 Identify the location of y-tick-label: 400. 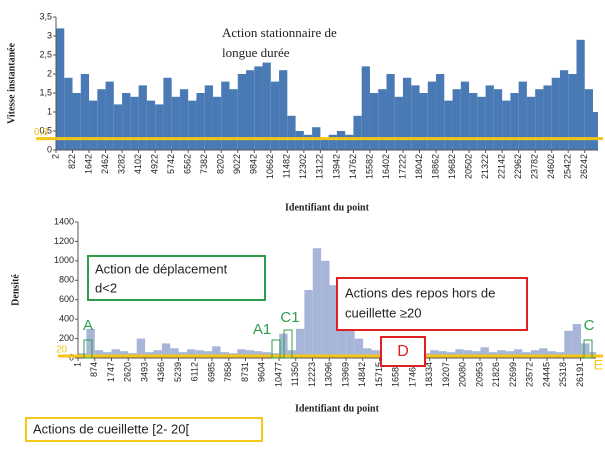
(66, 319).